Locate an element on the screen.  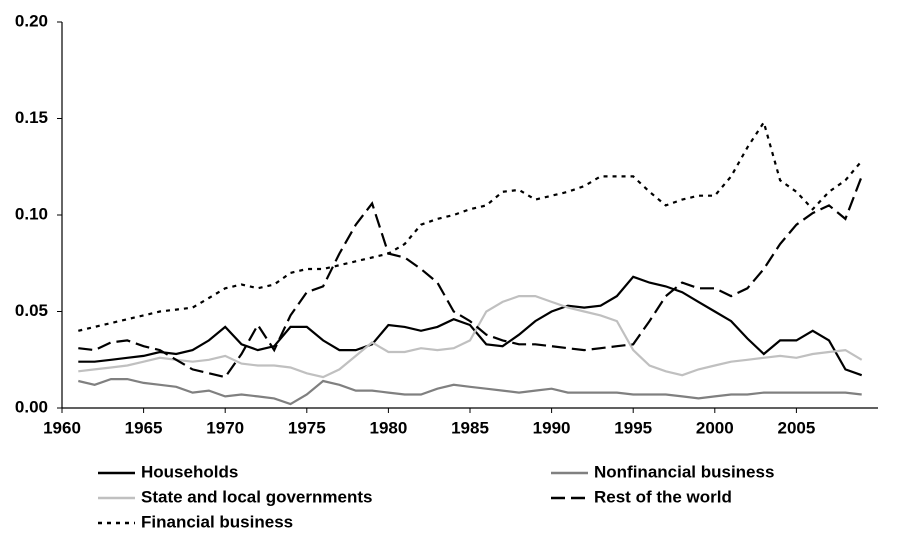
x-tick-label: 1980 is located at coordinates (388, 427).